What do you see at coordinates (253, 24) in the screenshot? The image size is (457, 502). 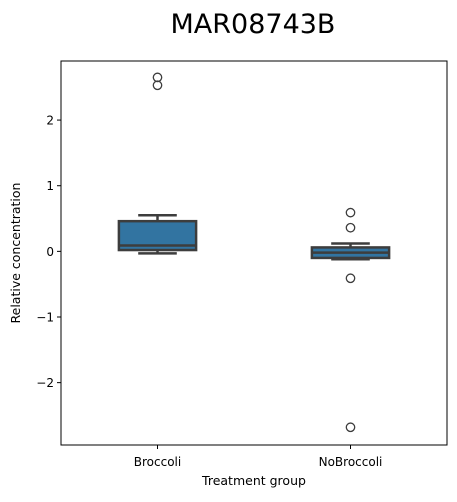 I see `chart-title: MAR08743B` at bounding box center [253, 24].